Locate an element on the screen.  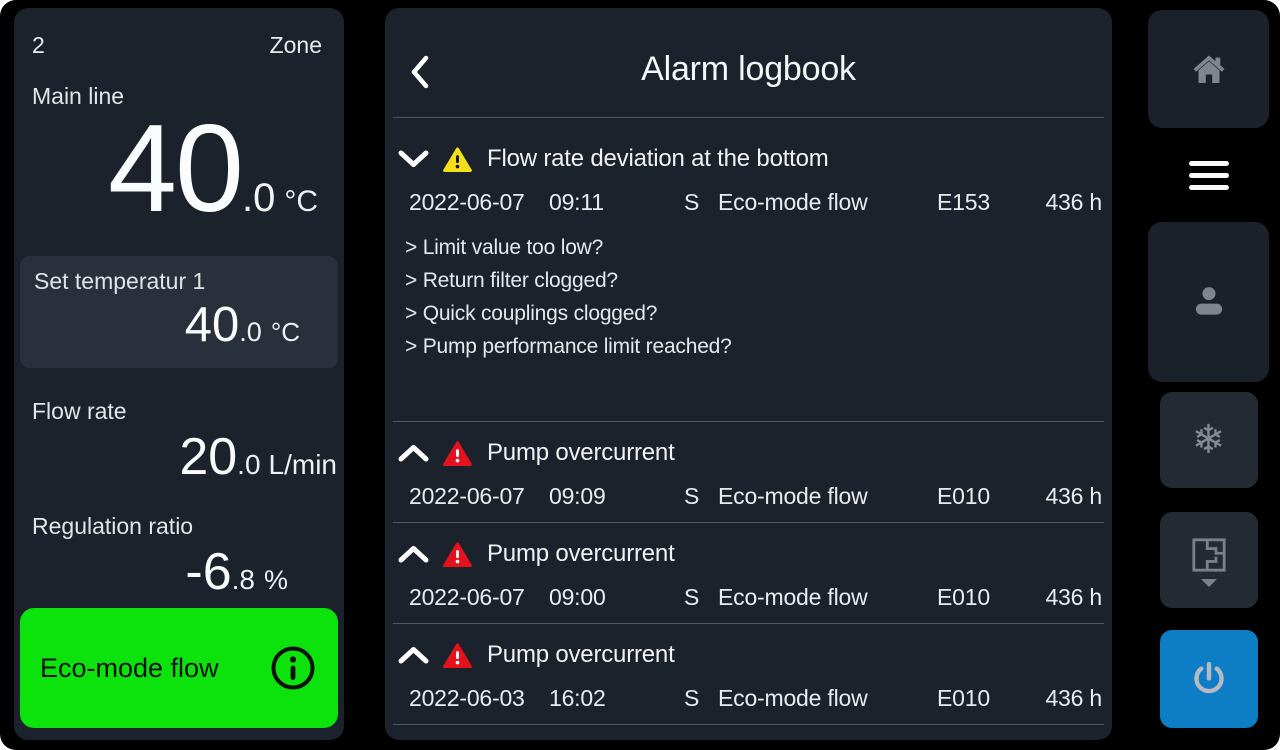
sidebar-item-home is located at coordinates (1208, 69).